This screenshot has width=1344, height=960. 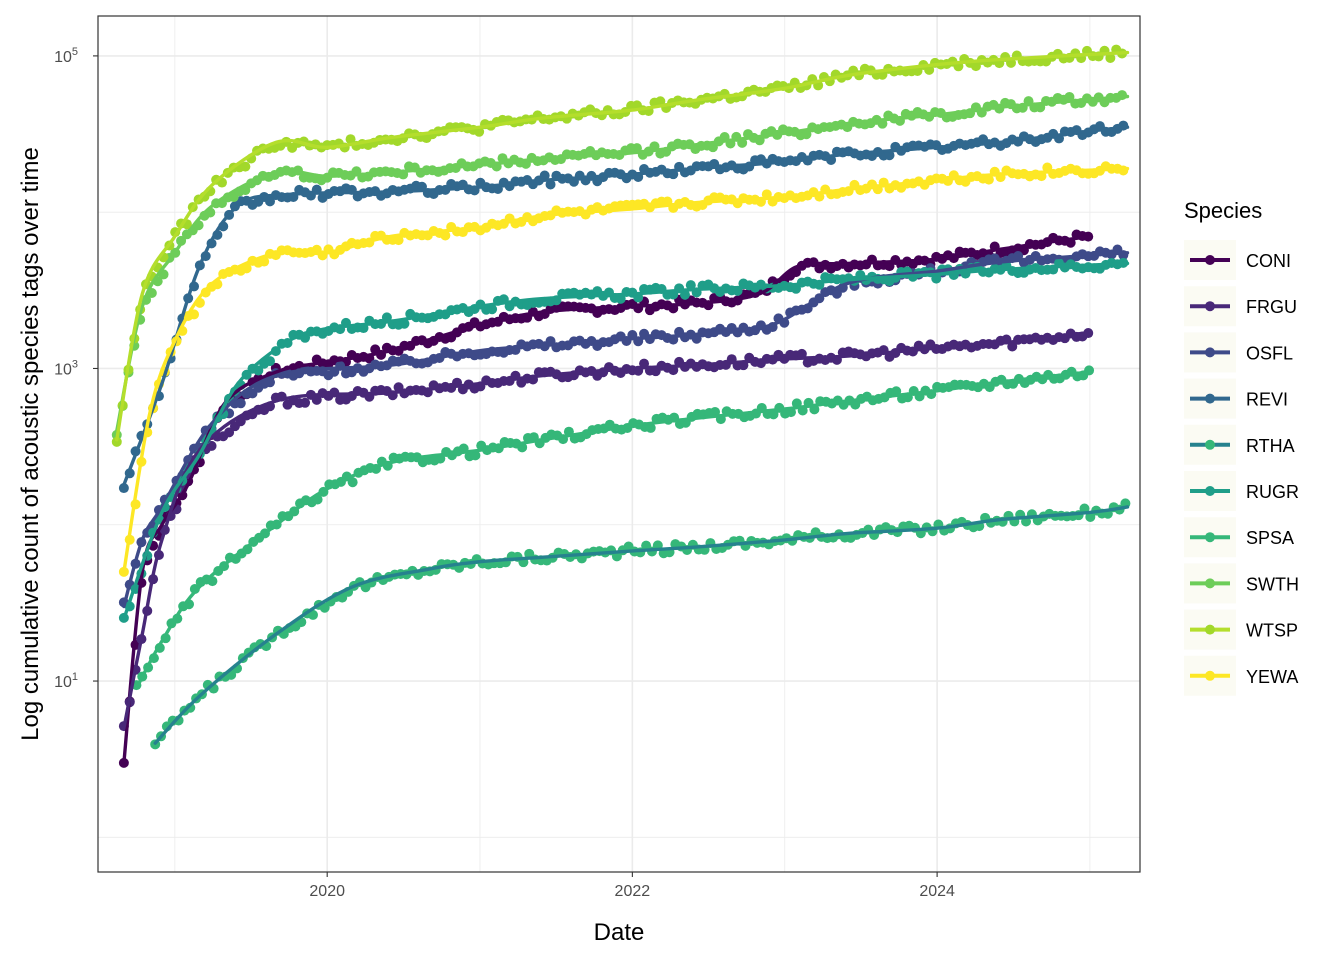 What do you see at coordinates (327, 891) in the screenshot?
I see `x-tick-label: 2020` at bounding box center [327, 891].